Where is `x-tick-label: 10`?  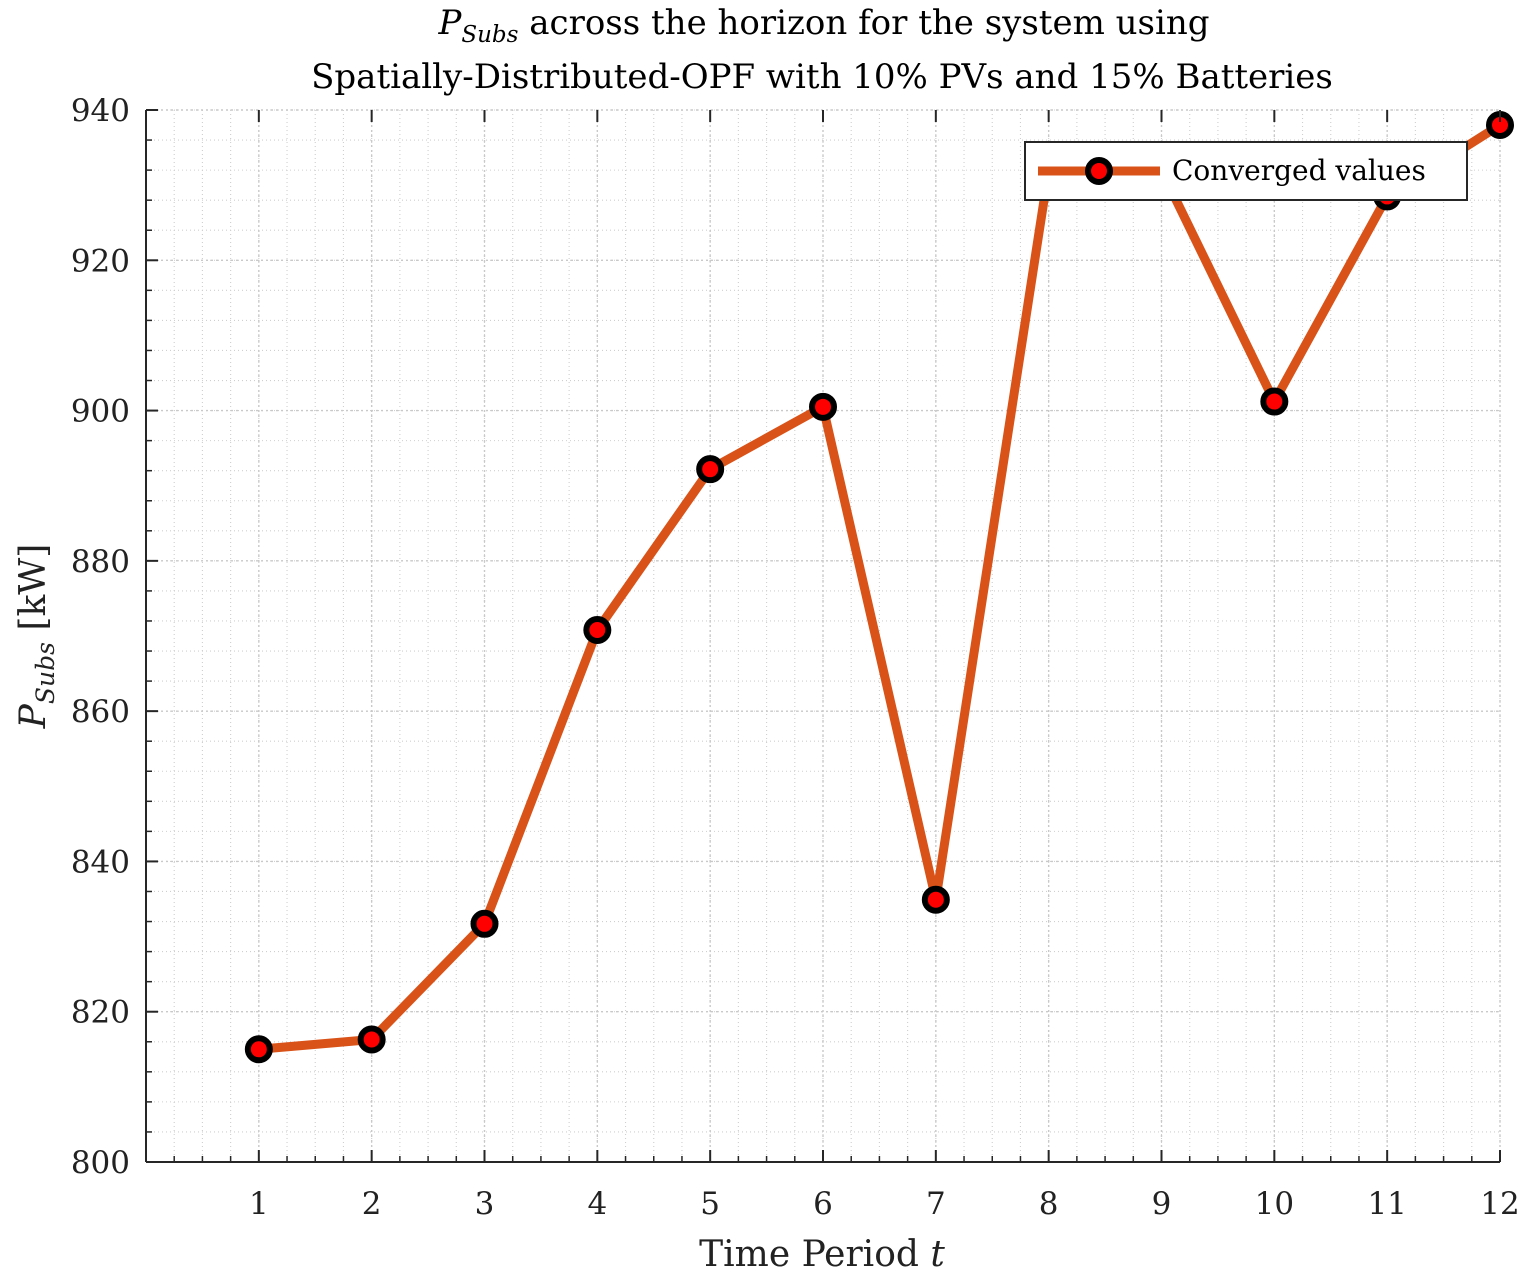
x-tick-label: 10 is located at coordinates (1274, 1204).